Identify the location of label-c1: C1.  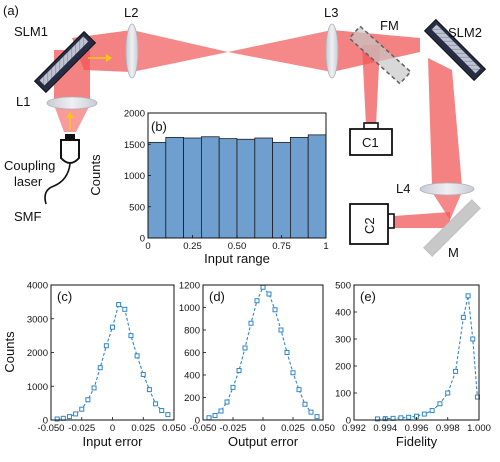
(370, 142).